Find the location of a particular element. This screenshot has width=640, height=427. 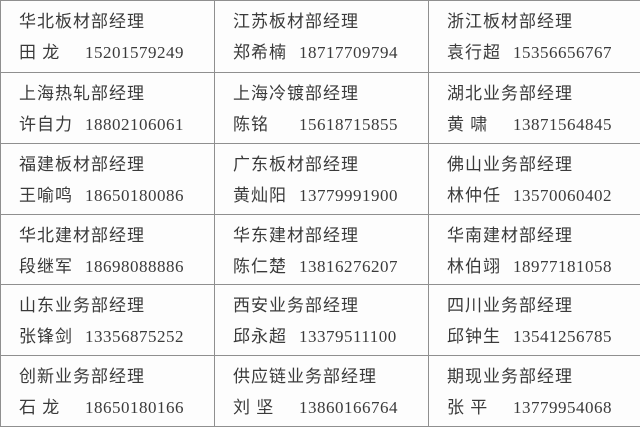

contact-phone: 15201579249 is located at coordinates (134, 52).